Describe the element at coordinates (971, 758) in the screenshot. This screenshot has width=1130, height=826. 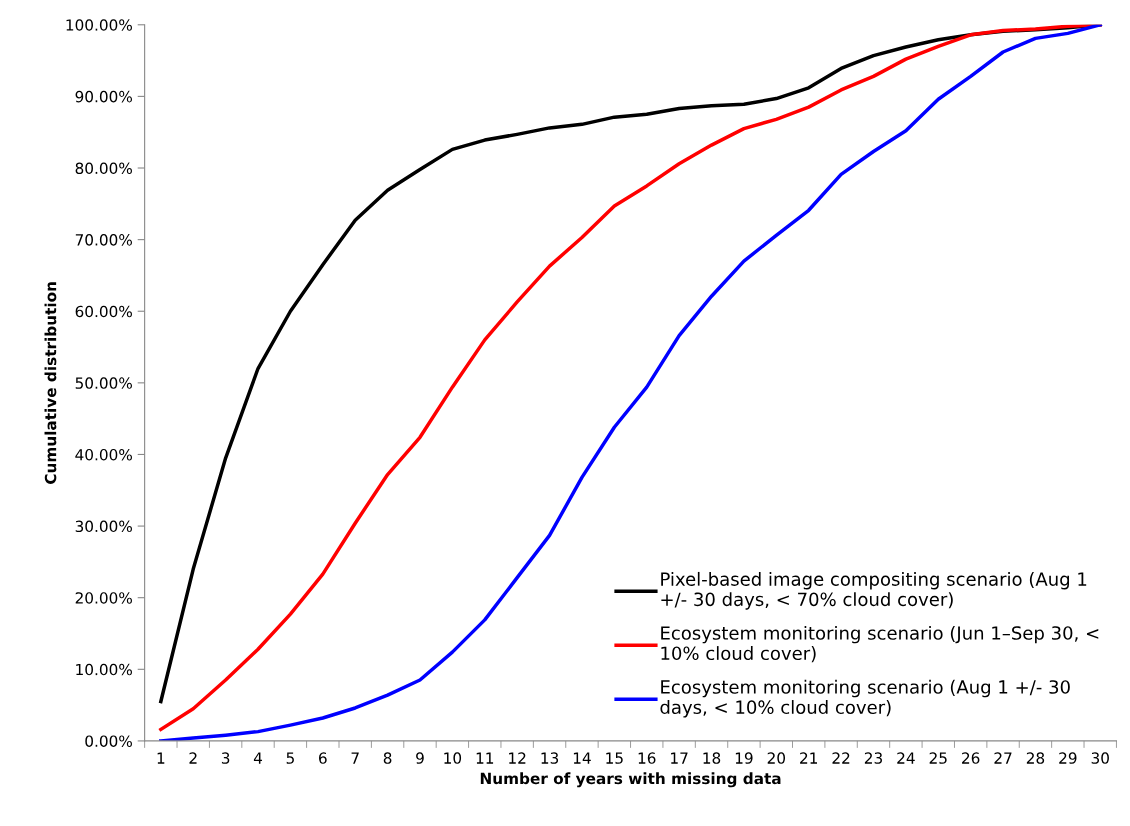
I see `x-tick-label: 26` at that location.